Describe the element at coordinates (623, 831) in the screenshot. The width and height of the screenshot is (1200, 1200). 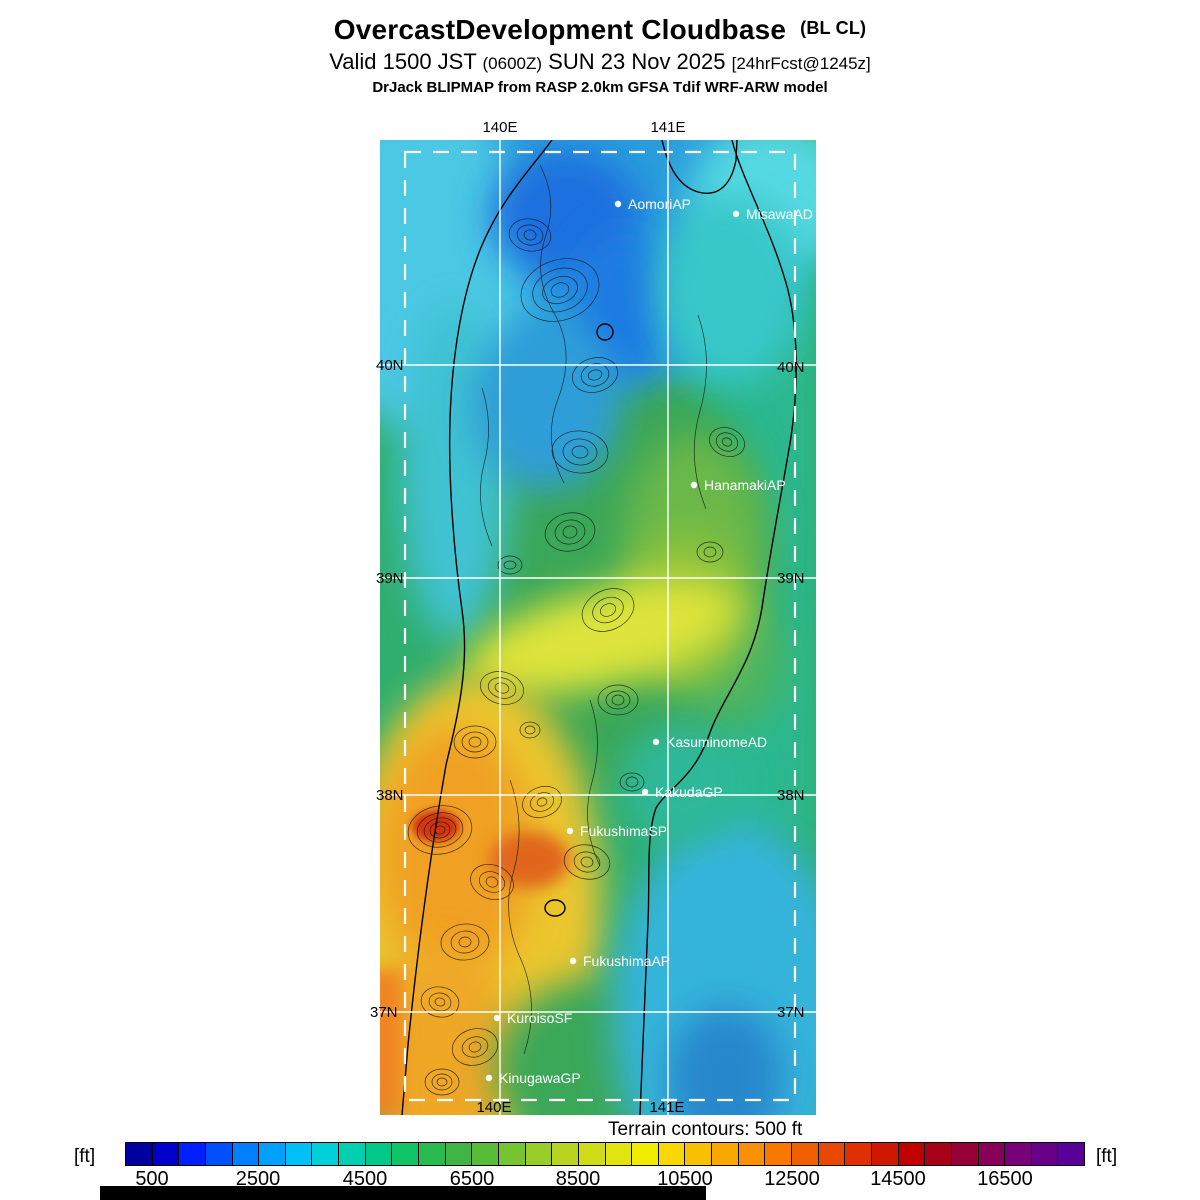
I see `station-label: FukushimaSP` at that location.